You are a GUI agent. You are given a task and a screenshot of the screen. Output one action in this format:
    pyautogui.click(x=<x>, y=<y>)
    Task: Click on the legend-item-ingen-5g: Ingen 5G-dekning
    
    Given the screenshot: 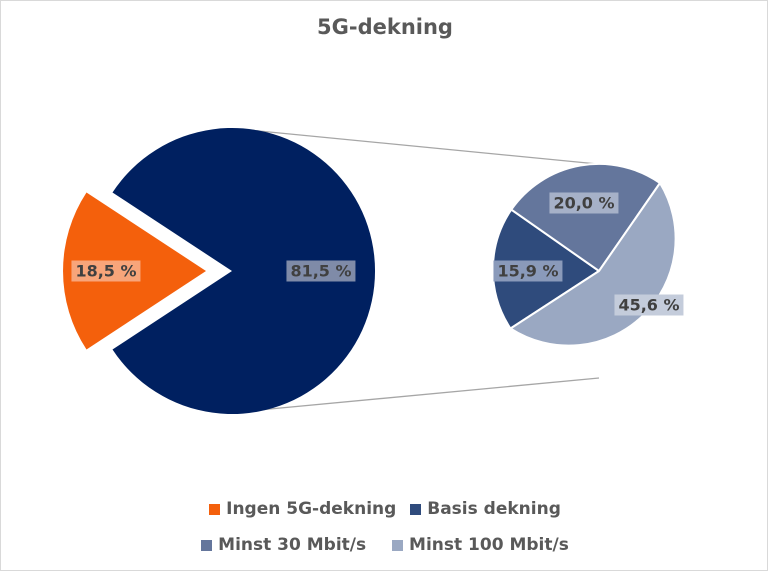 What is the action you would take?
    pyautogui.click(x=302, y=509)
    